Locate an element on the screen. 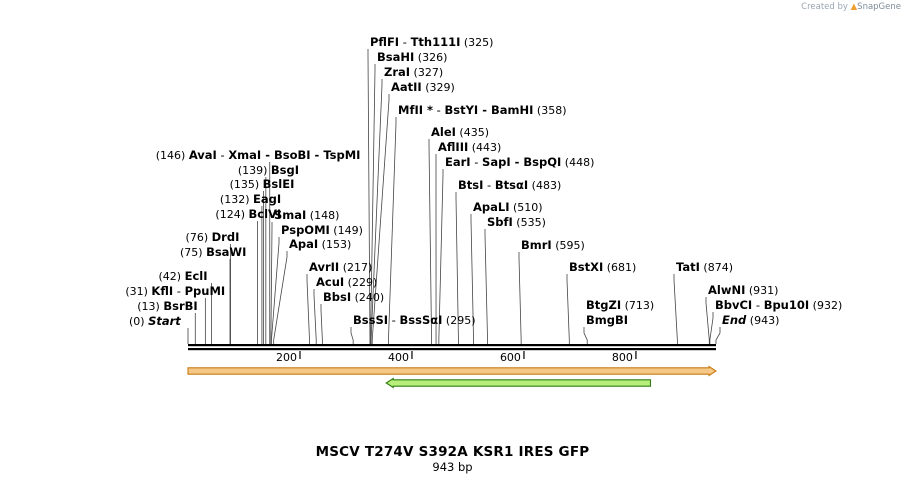  site-text-eagi: (132) EagI is located at coordinates (250, 199).